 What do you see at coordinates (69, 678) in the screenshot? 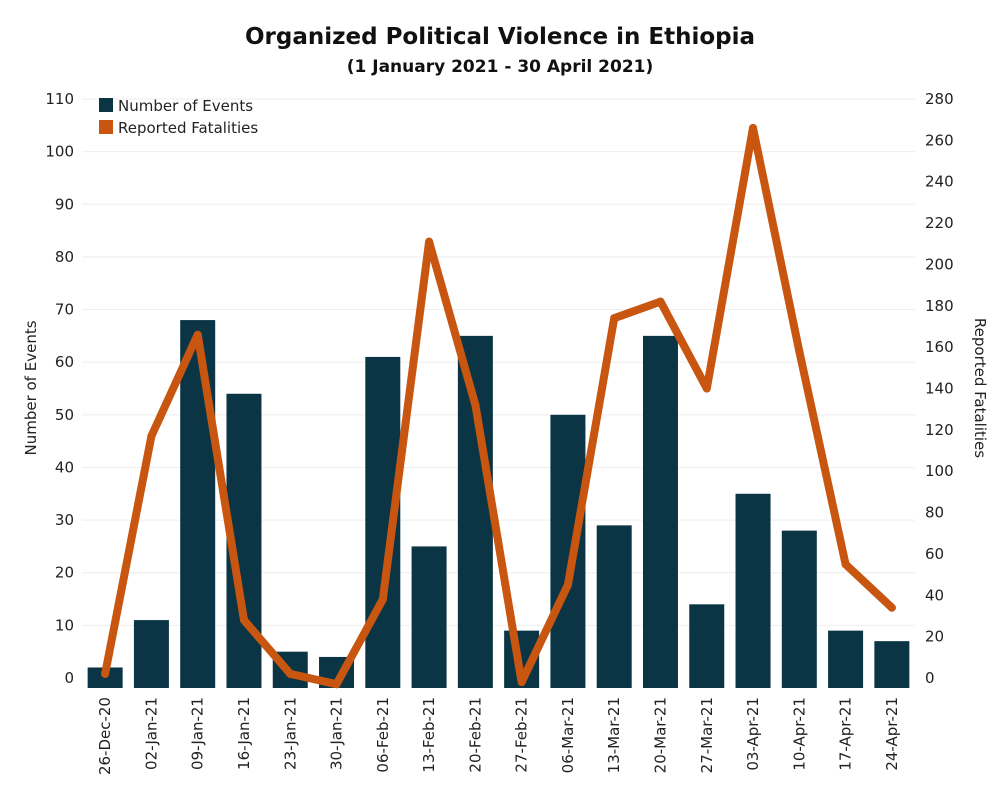
I see `y-tick-0: 0` at bounding box center [69, 678].